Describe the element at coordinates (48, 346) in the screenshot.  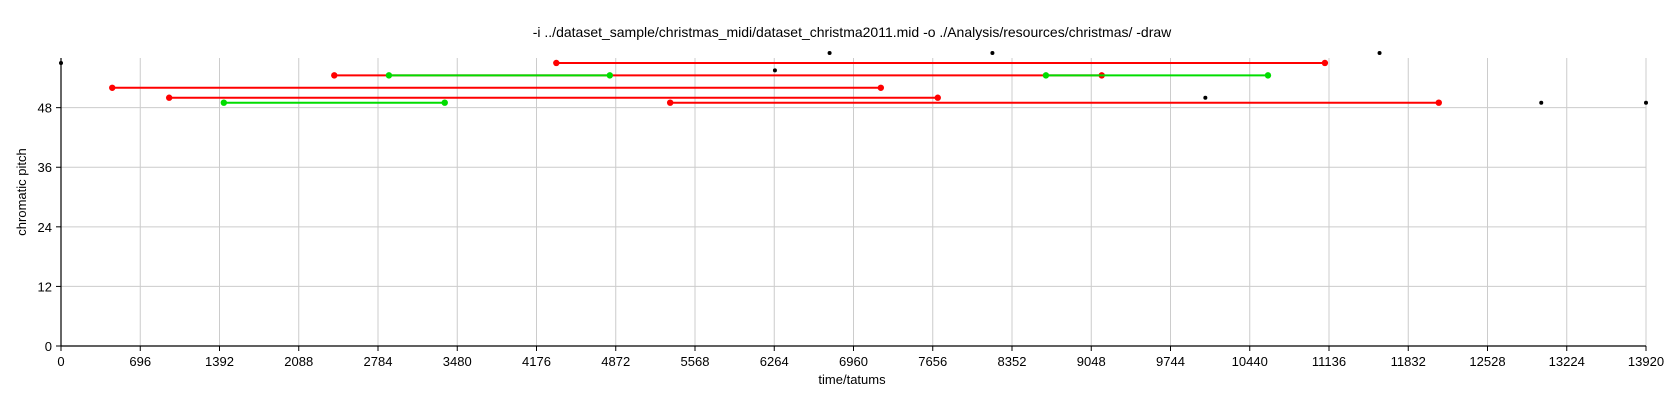
I see `y-tick-label: 0` at that location.